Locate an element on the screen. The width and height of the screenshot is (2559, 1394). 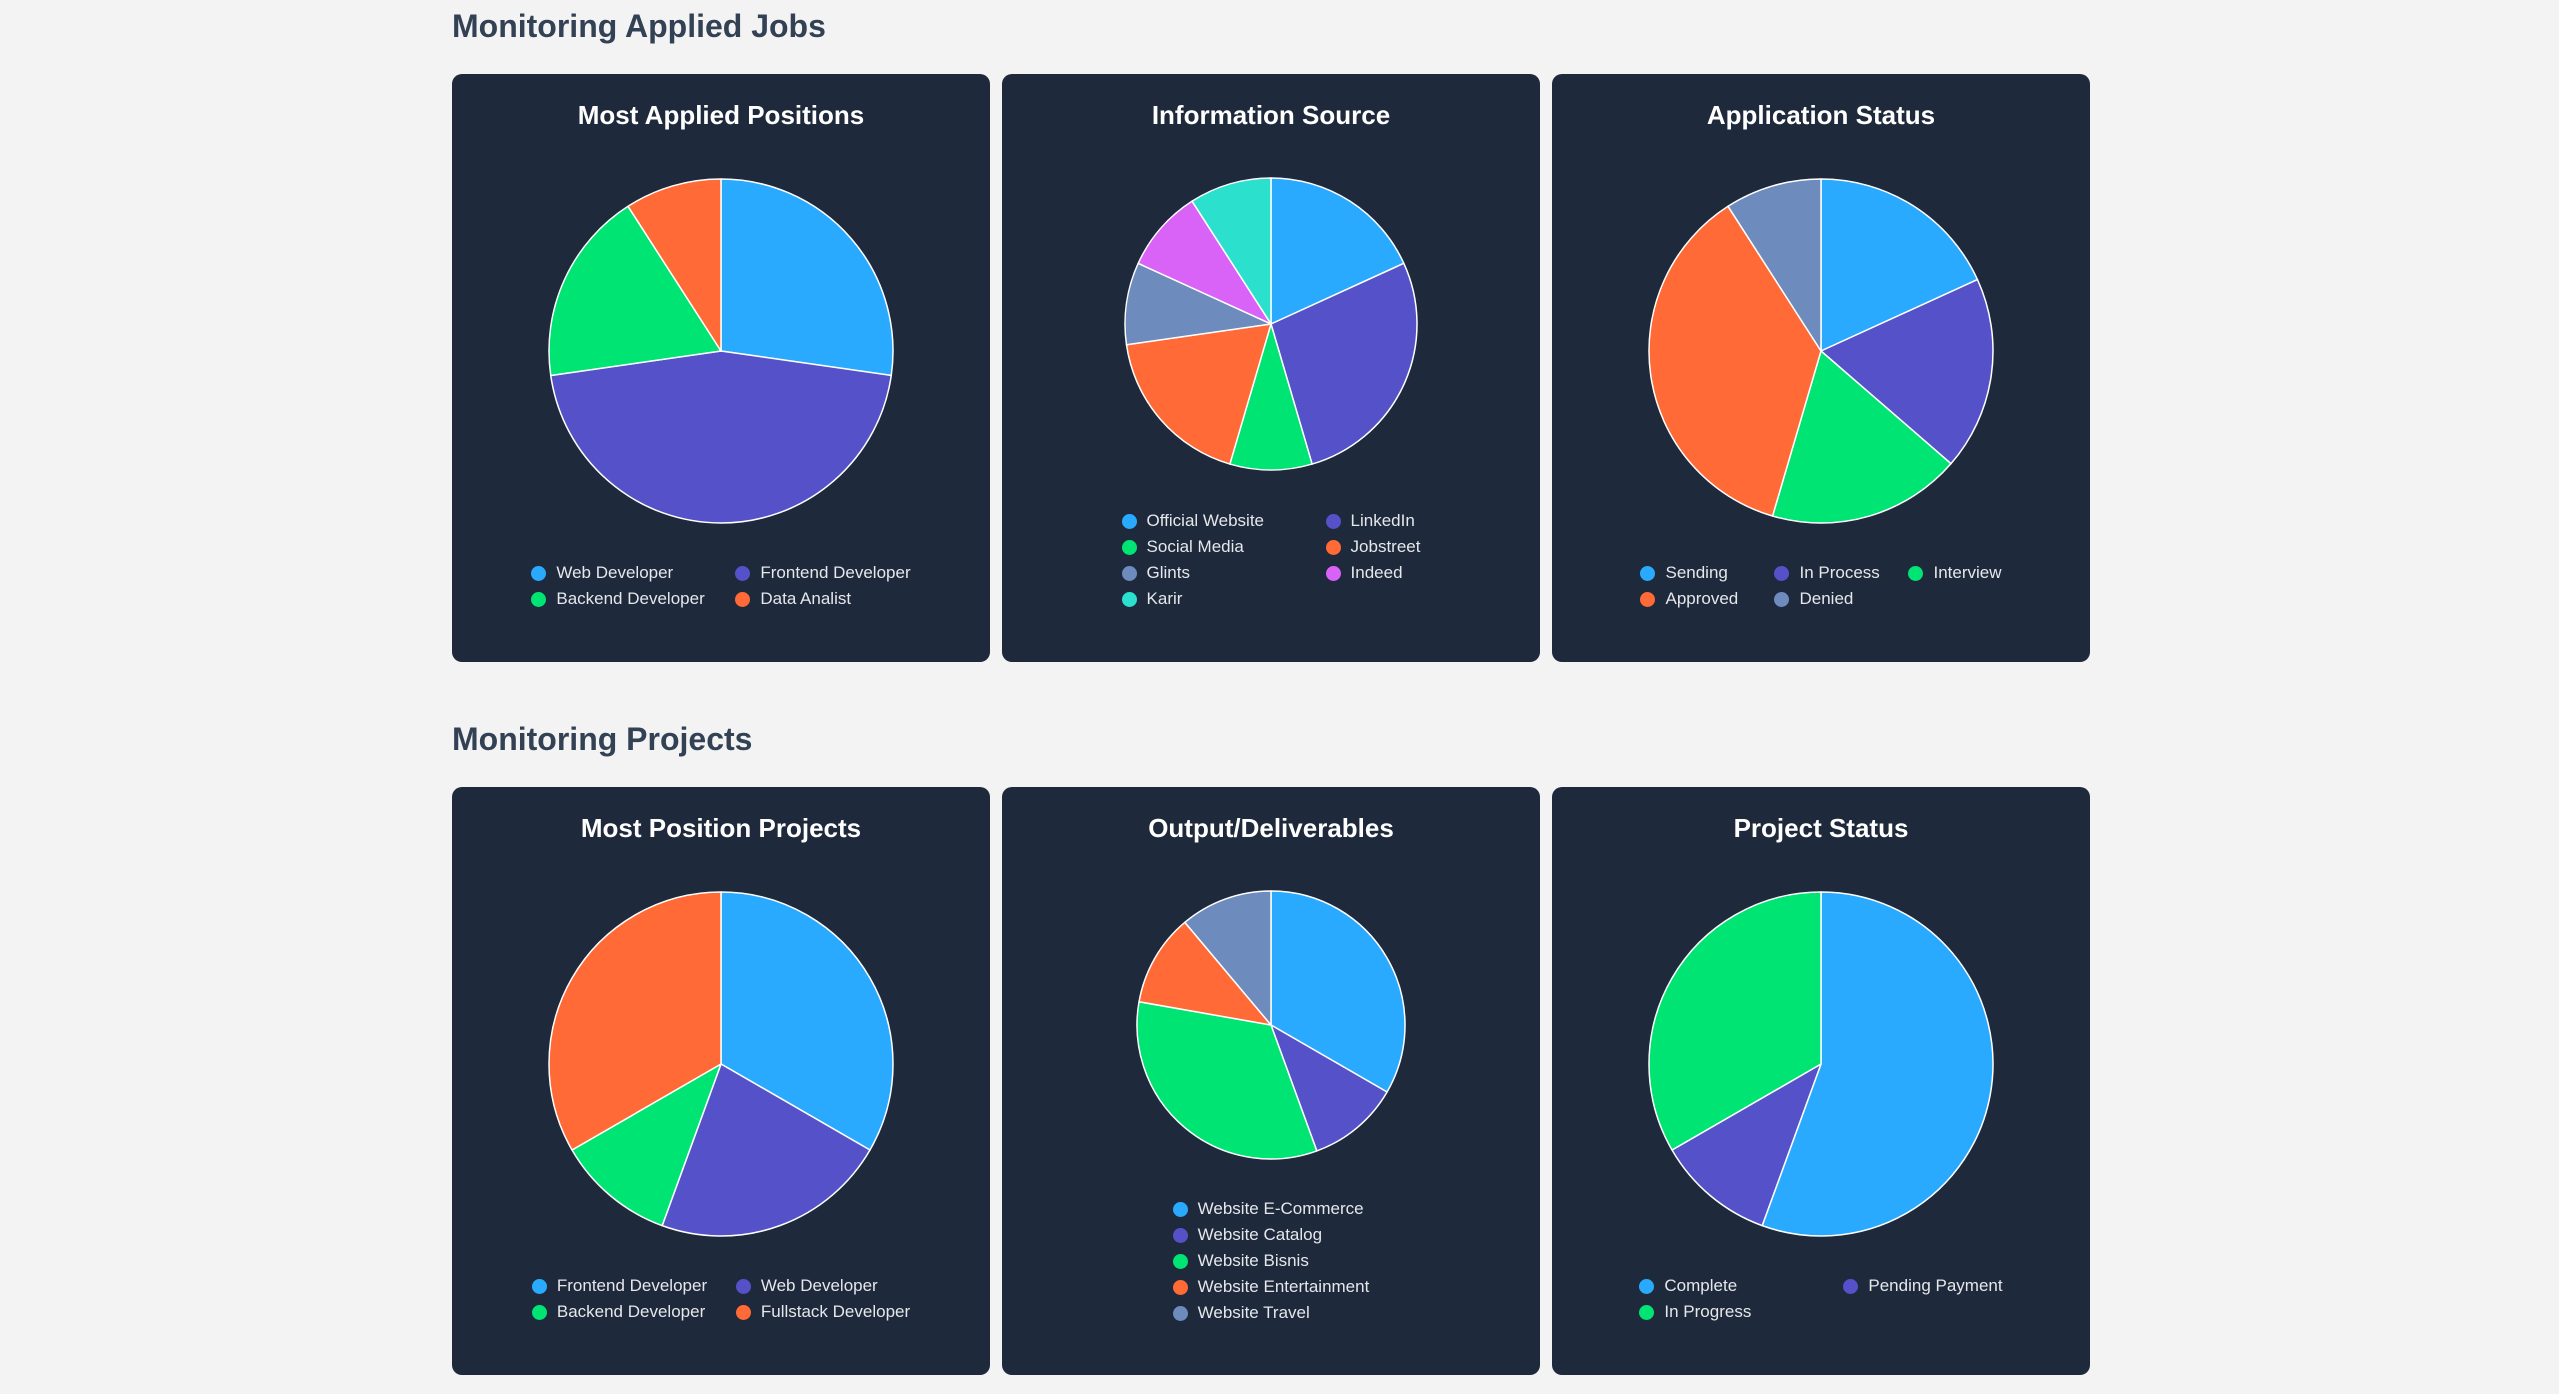
pie-slice-pending-payment is located at coordinates (1746, 1145).